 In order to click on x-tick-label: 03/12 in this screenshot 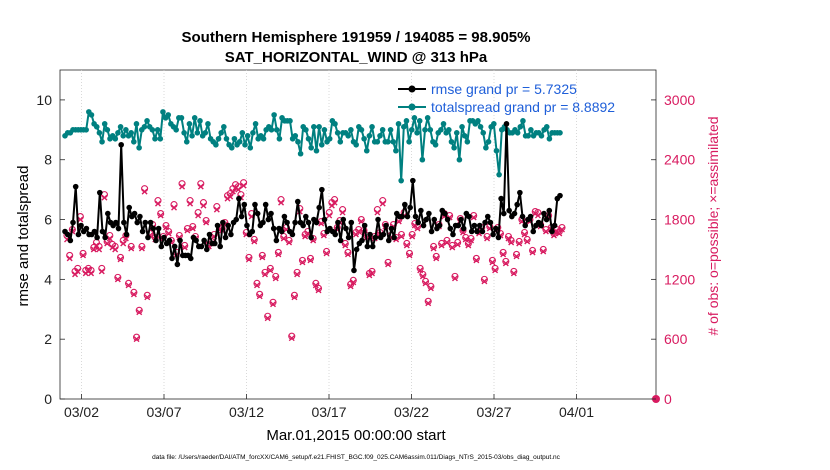, I will do `click(246, 412)`.